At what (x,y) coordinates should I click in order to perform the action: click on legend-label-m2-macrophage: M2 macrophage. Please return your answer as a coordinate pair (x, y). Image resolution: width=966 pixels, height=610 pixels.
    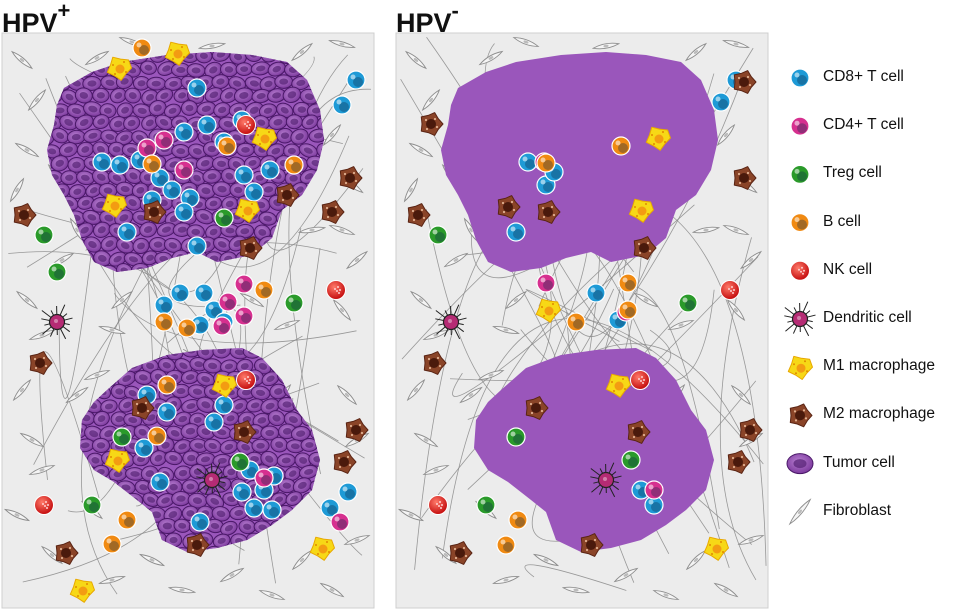
    Looking at the image, I should click on (879, 414).